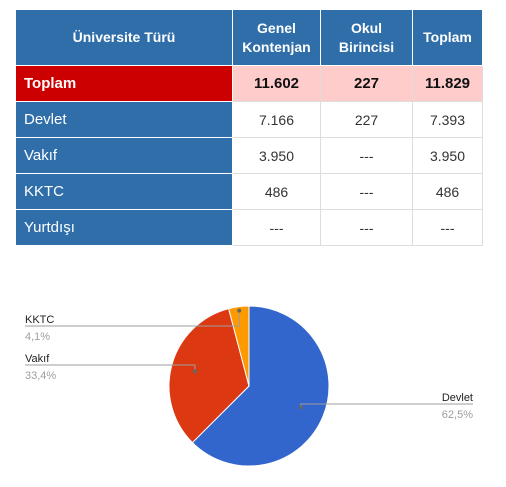 This screenshot has height=487, width=506. What do you see at coordinates (124, 191) in the screenshot?
I see `row-label: KKTC` at bounding box center [124, 191].